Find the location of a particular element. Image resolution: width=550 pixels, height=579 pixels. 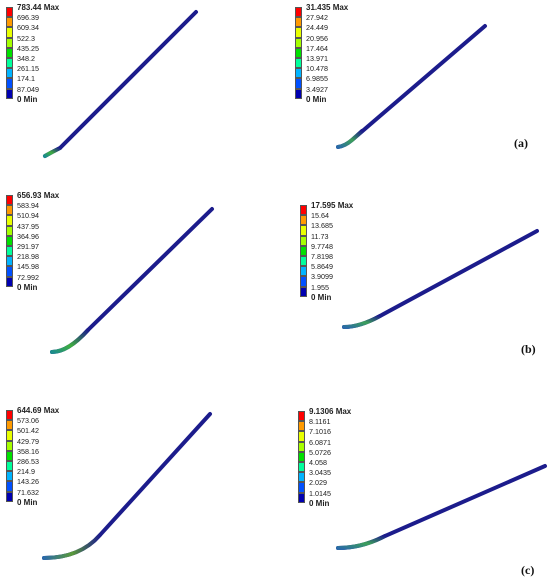

legend-label: 4.058 is located at coordinates (318, 462).